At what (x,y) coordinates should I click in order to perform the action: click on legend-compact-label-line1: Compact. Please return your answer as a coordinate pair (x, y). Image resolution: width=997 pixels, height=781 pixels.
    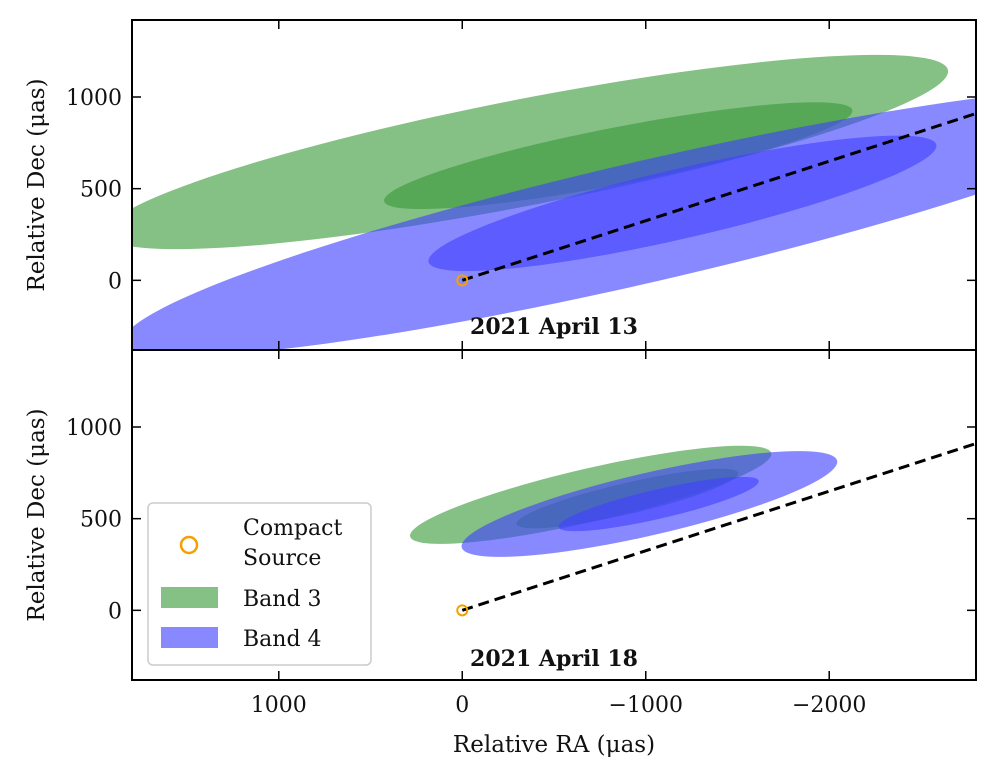
    Looking at the image, I should click on (292, 528).